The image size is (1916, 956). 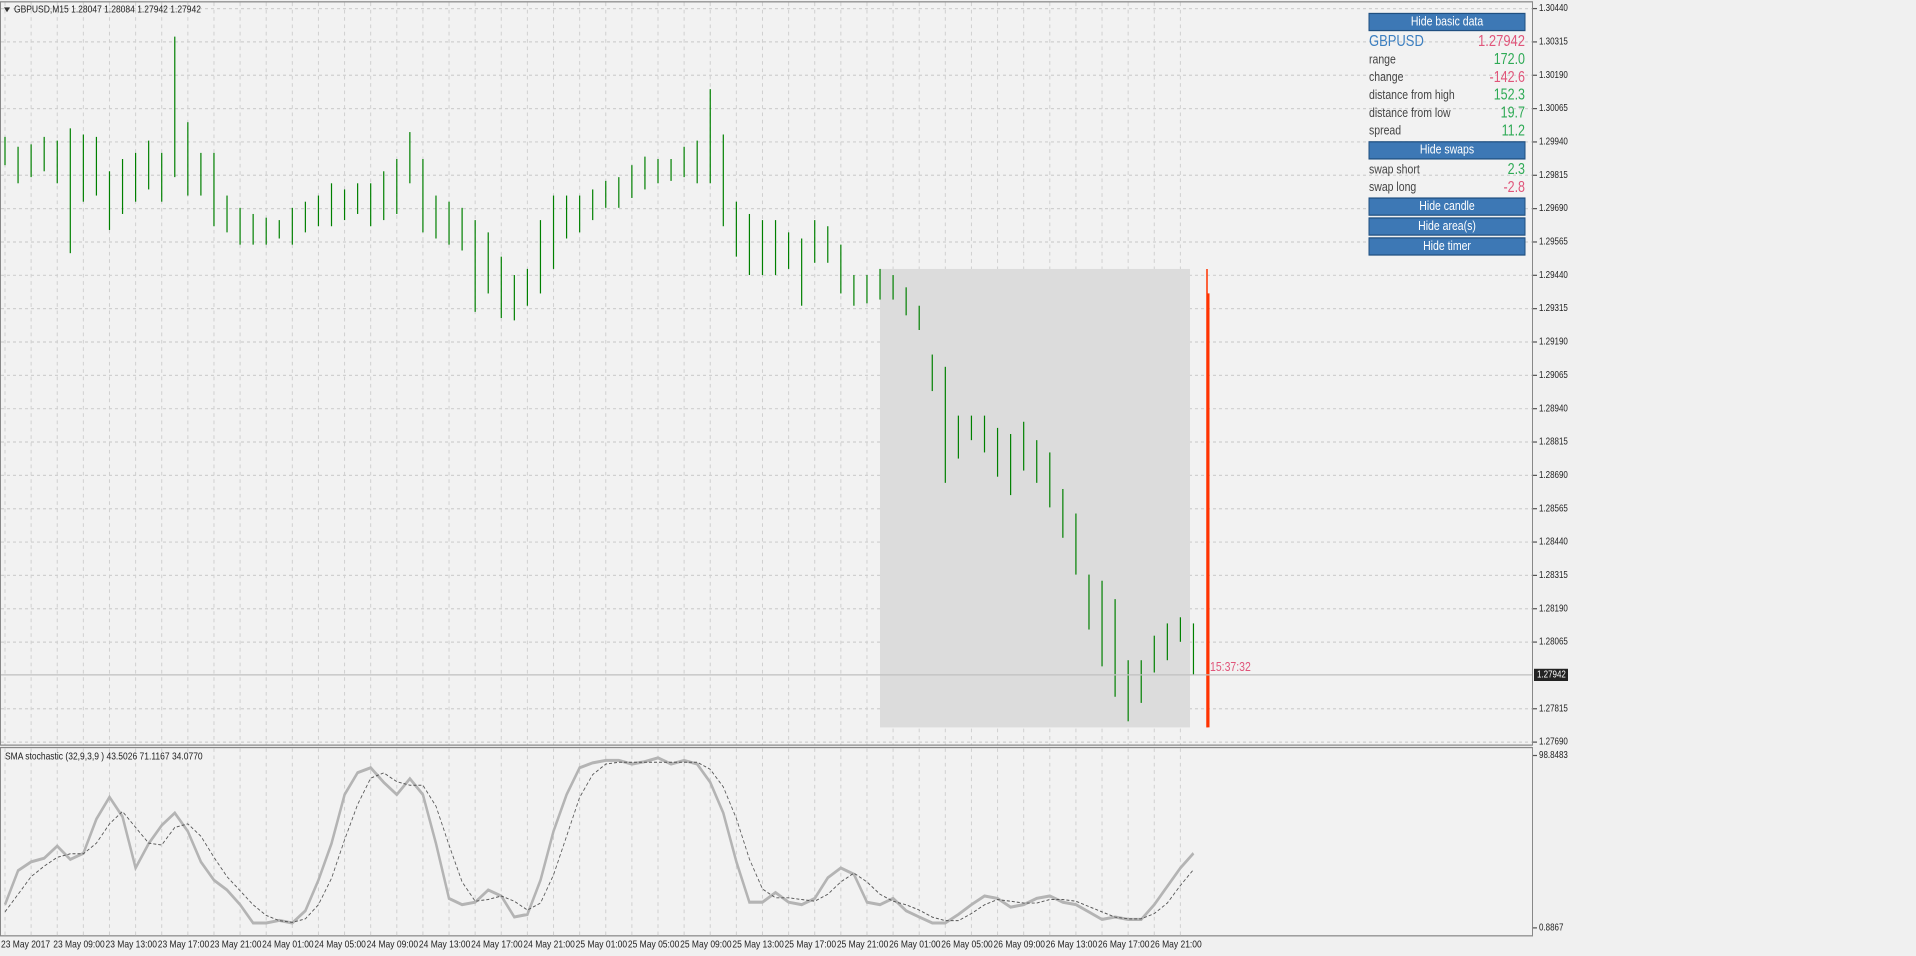 What do you see at coordinates (1553, 408) in the screenshot?
I see `y-tick-label: 1.28940` at bounding box center [1553, 408].